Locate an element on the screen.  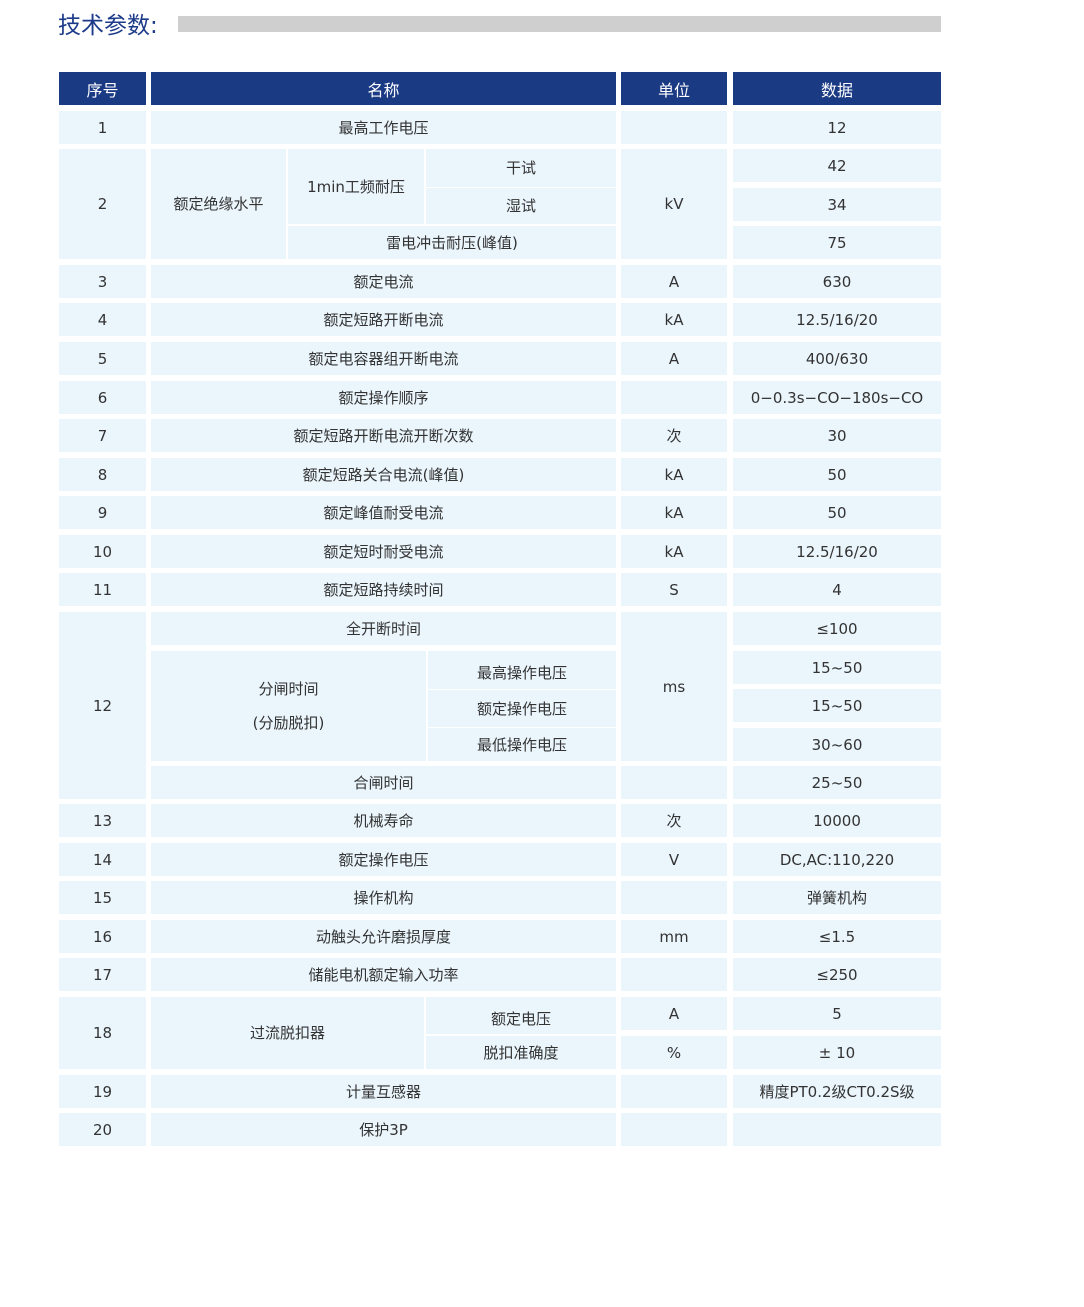
cell-no: 9 is located at coordinates (102, 512).